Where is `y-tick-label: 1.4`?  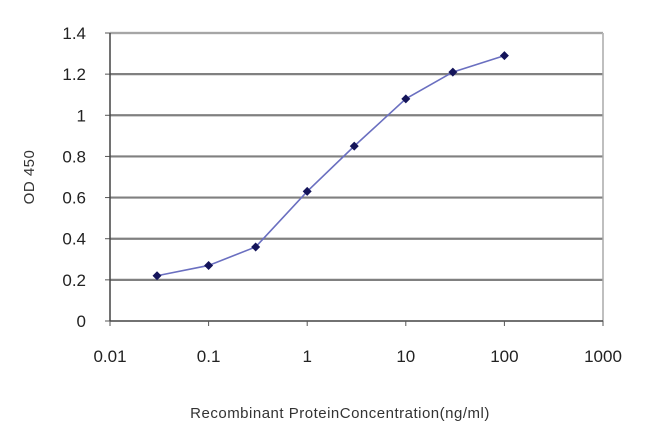 y-tick-label: 1.4 is located at coordinates (74, 33).